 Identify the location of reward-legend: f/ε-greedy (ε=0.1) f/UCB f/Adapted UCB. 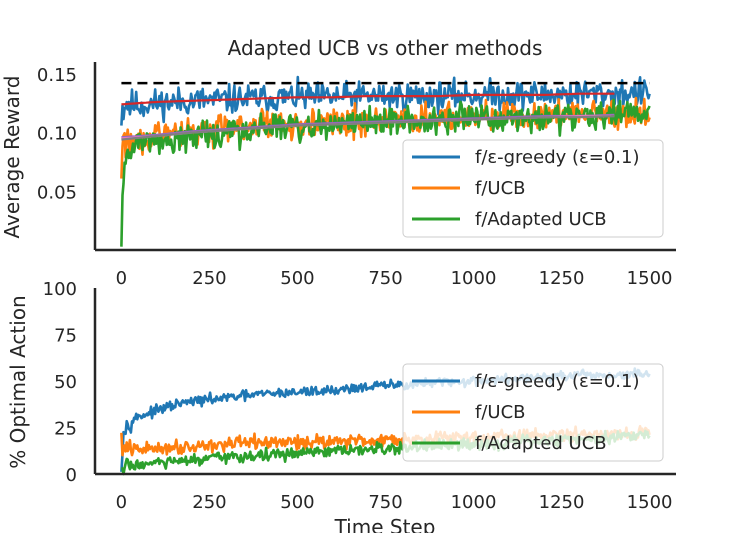
(533, 188).